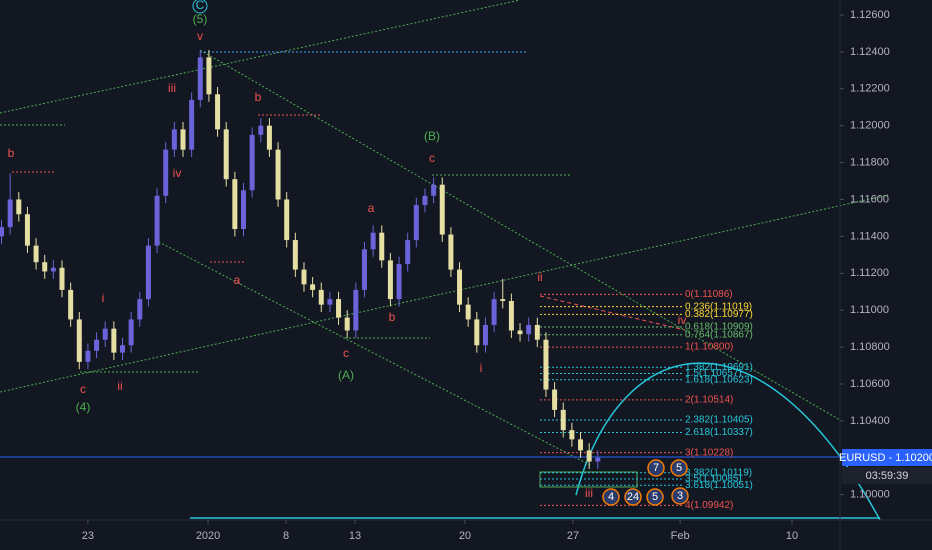 This screenshot has width=932, height=550. What do you see at coordinates (709, 400) in the screenshot?
I see `fib-label: 2(1.10514)` at bounding box center [709, 400].